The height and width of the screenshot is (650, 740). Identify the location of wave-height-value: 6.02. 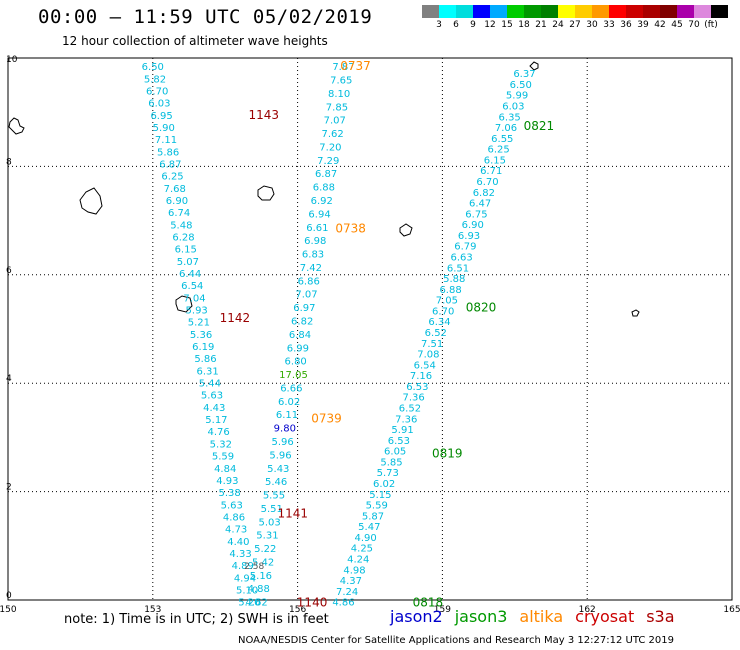
(384, 484).